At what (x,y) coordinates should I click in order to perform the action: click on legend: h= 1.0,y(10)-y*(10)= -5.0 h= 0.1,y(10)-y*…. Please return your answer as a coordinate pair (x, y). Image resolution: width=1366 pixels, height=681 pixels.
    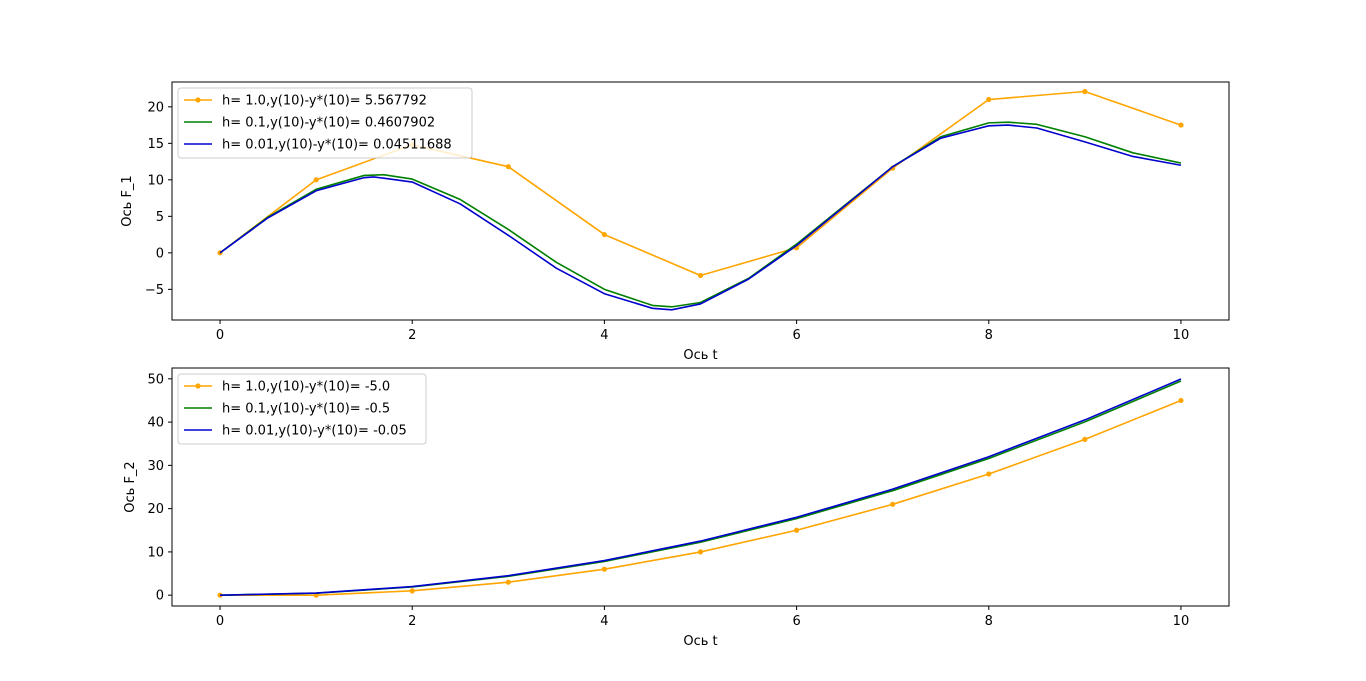
    Looking at the image, I should click on (302, 409).